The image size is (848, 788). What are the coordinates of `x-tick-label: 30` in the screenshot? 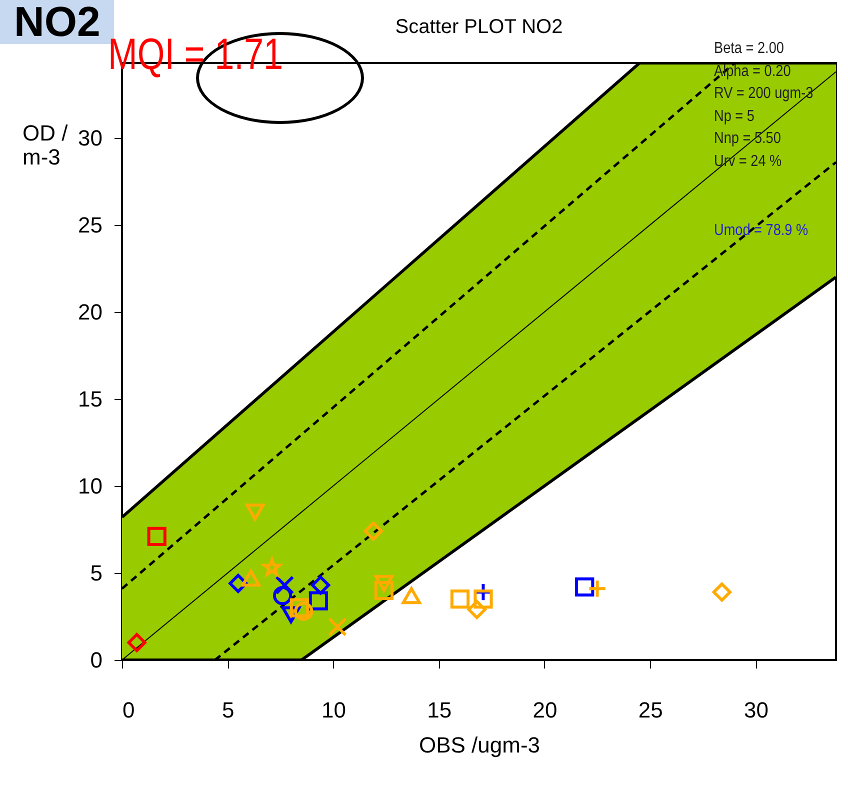 It's located at (756, 710).